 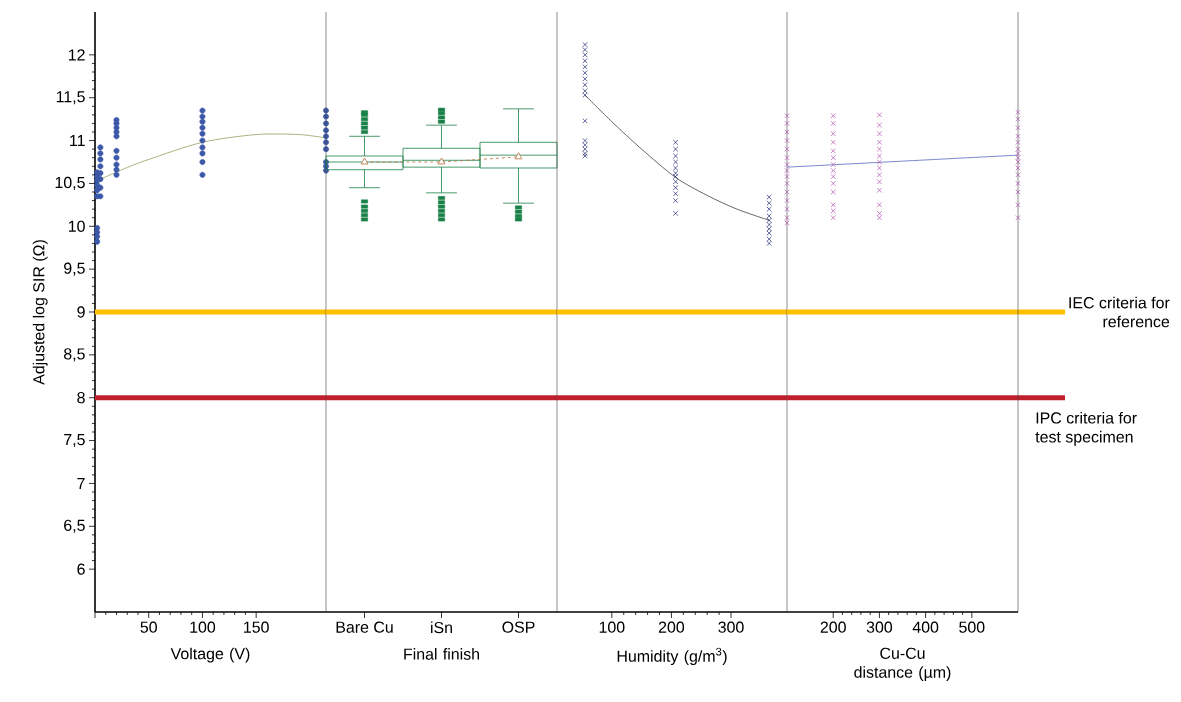 What do you see at coordinates (256, 627) in the screenshot?
I see `x-tick-label: 150` at bounding box center [256, 627].